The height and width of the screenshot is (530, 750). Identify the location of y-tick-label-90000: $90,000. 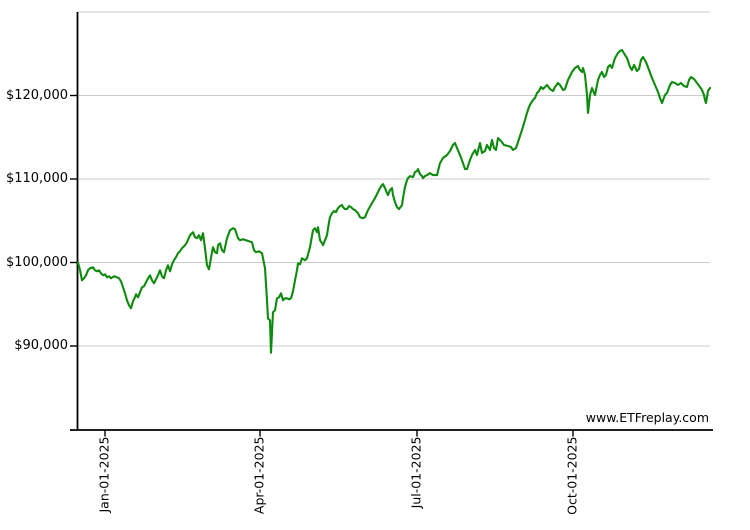
(41, 345).